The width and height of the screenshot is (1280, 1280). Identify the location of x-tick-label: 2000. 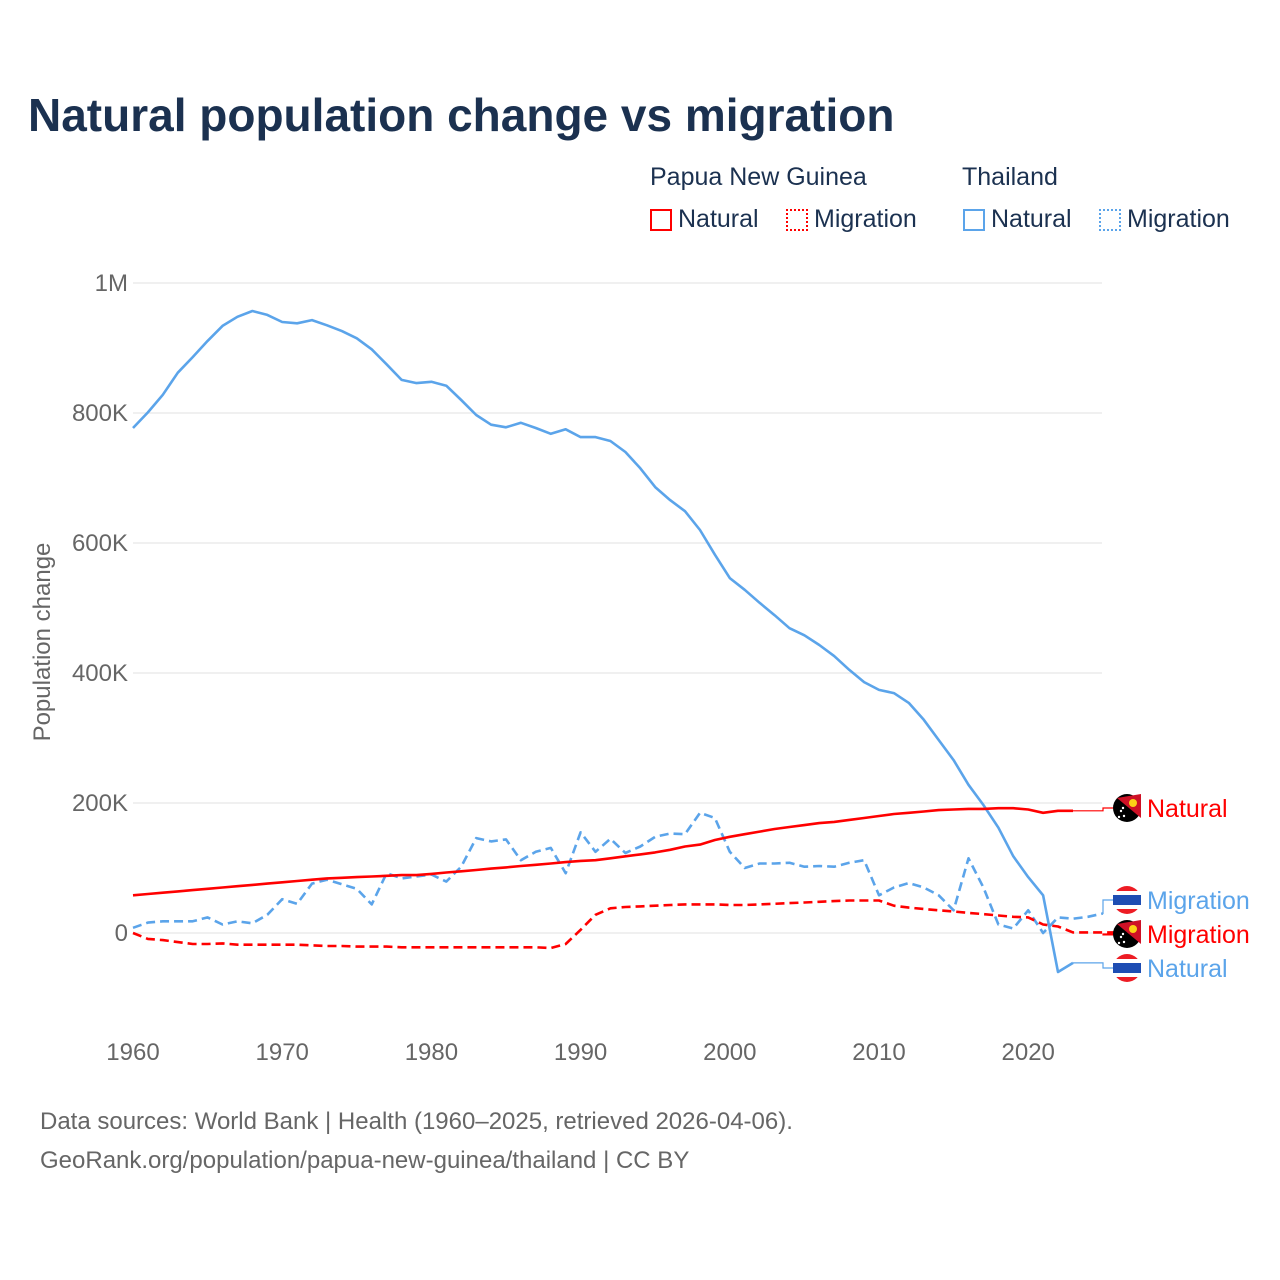
(729, 1052).